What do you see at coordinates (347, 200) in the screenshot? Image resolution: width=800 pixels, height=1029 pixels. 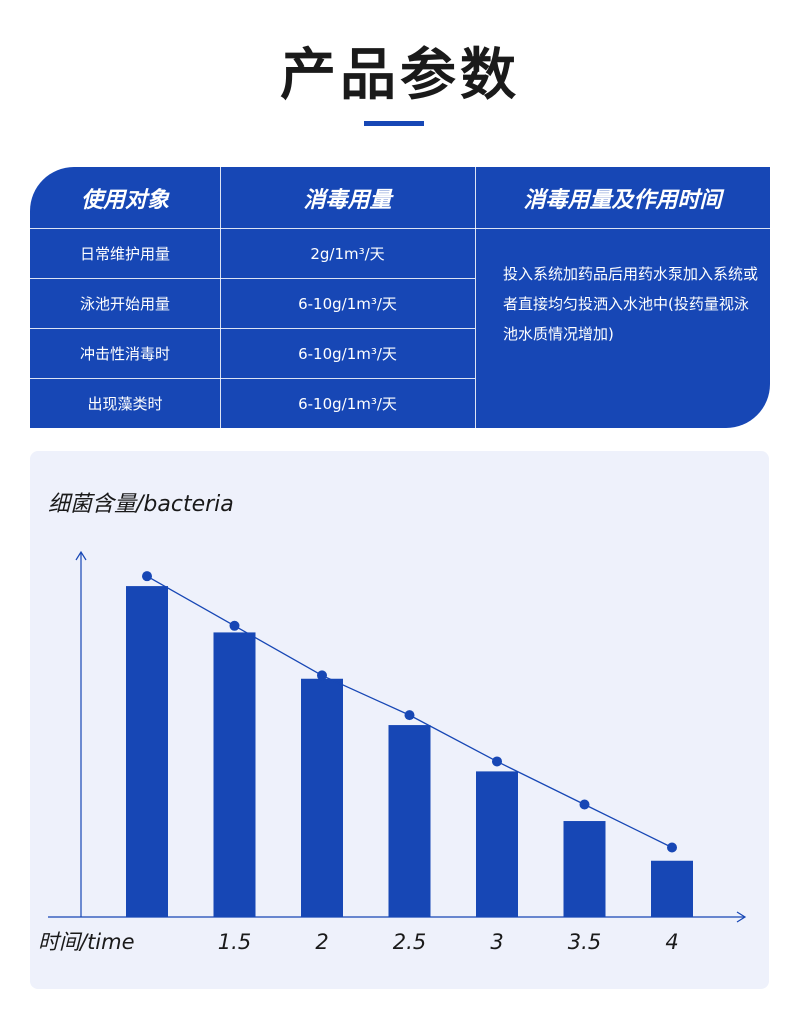 I see `table-header-dosage: 消毒用量` at bounding box center [347, 200].